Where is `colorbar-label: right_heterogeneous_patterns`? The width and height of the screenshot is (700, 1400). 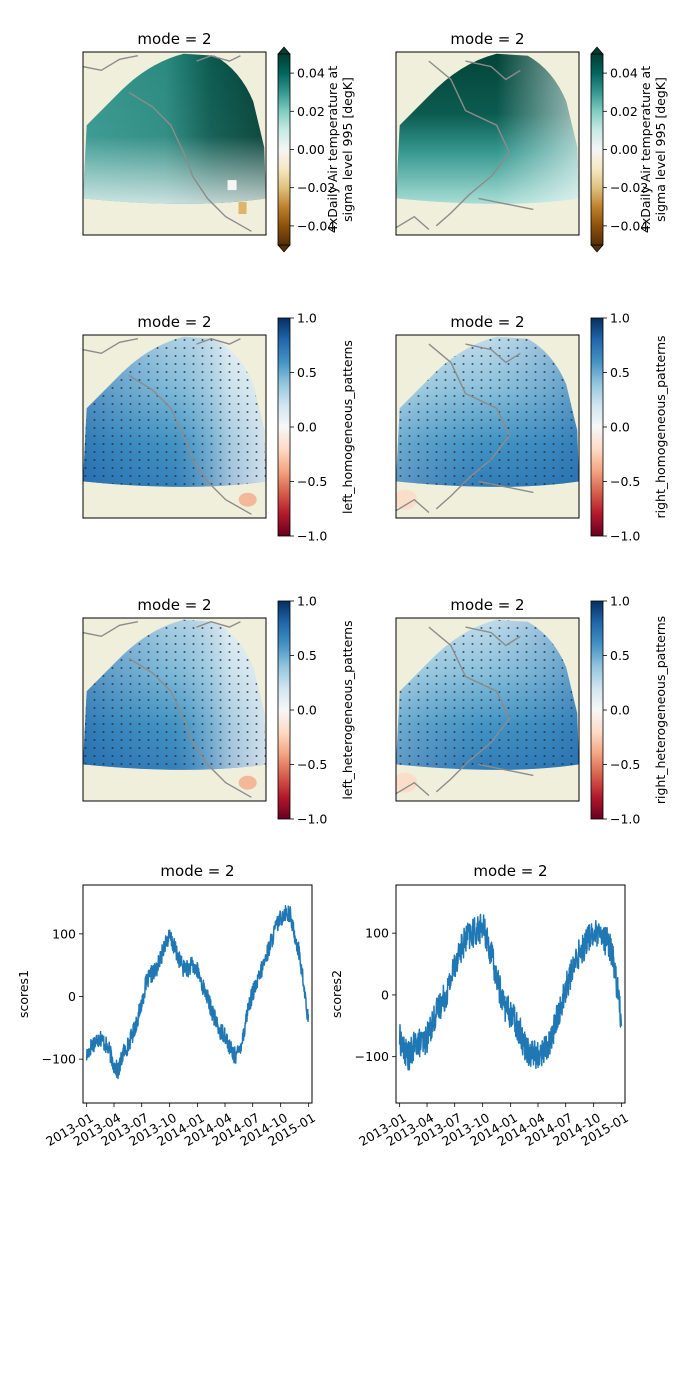 colorbar-label: right_heterogeneous_patterns is located at coordinates (660, 710).